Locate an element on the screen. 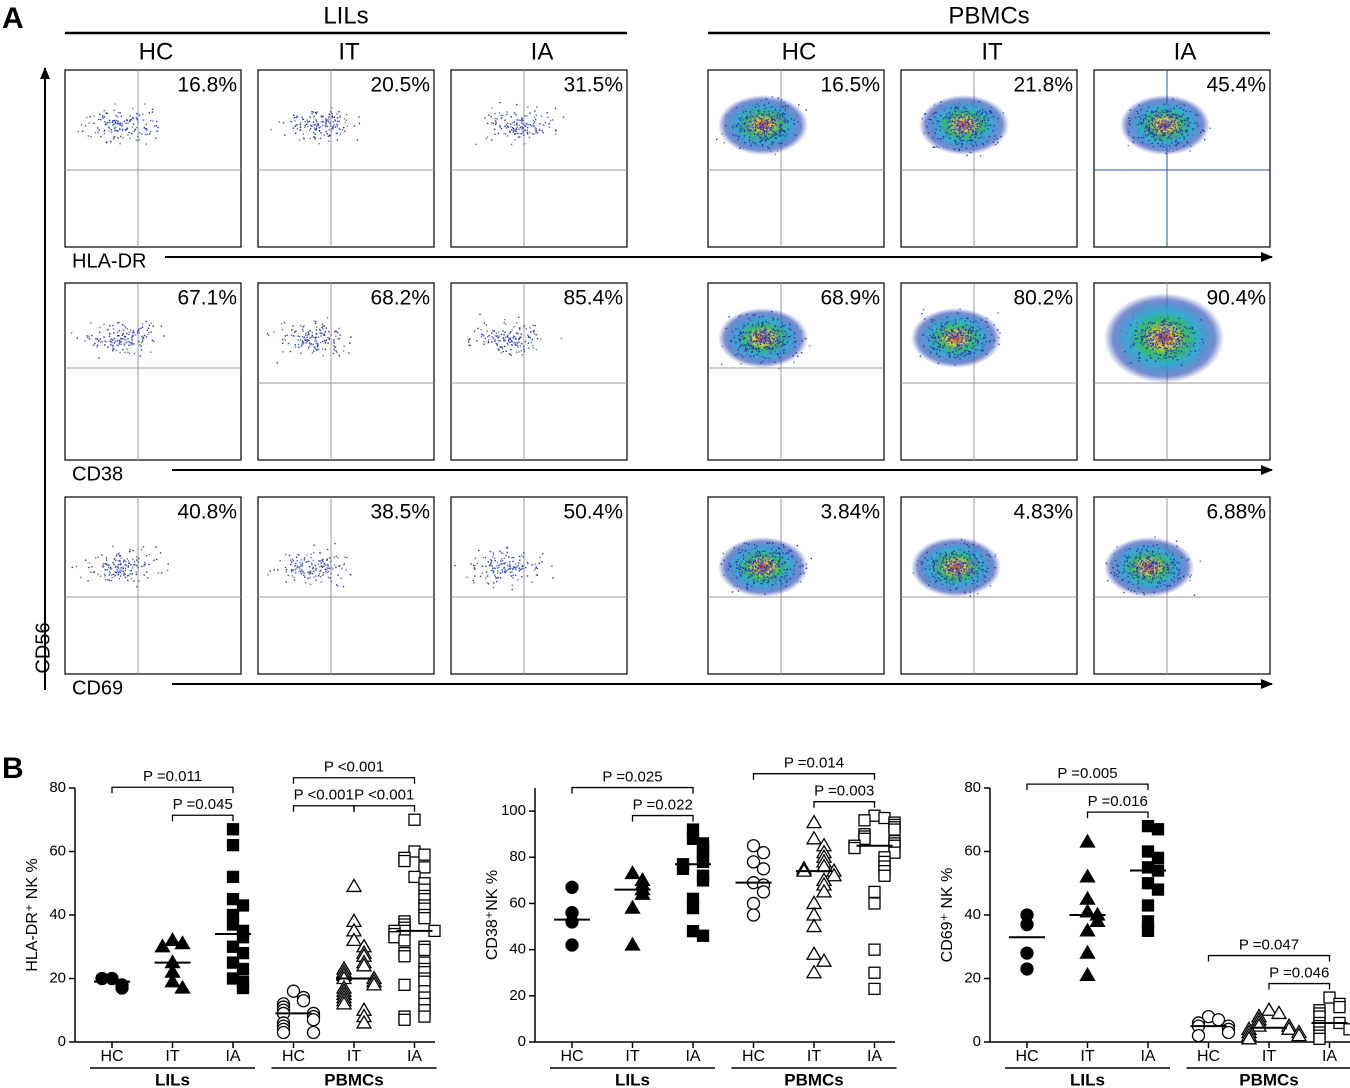 This screenshot has width=1350, height=1088. gate-percentage: 38.5% is located at coordinates (400, 512).